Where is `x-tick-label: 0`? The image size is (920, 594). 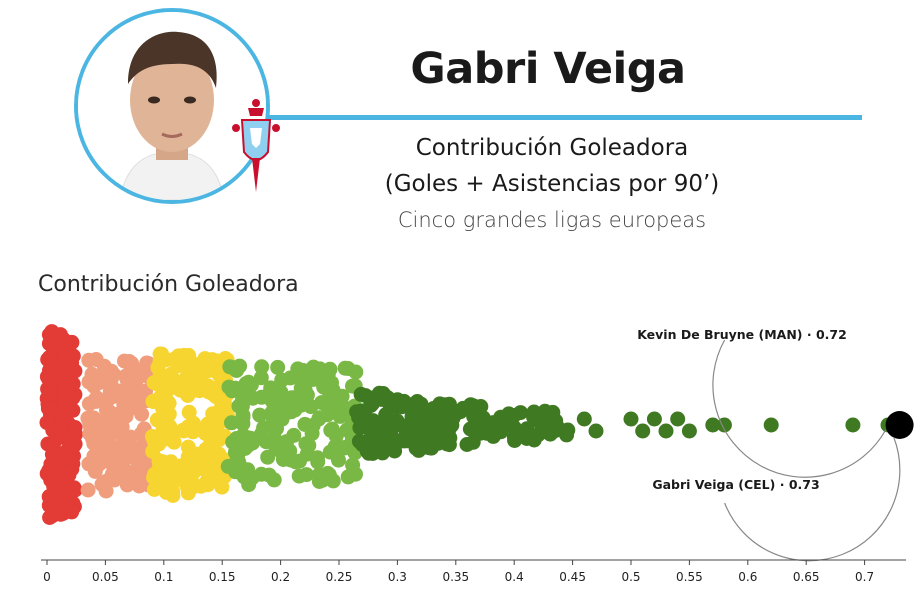
x-tick-label: 0 is located at coordinates (47, 577).